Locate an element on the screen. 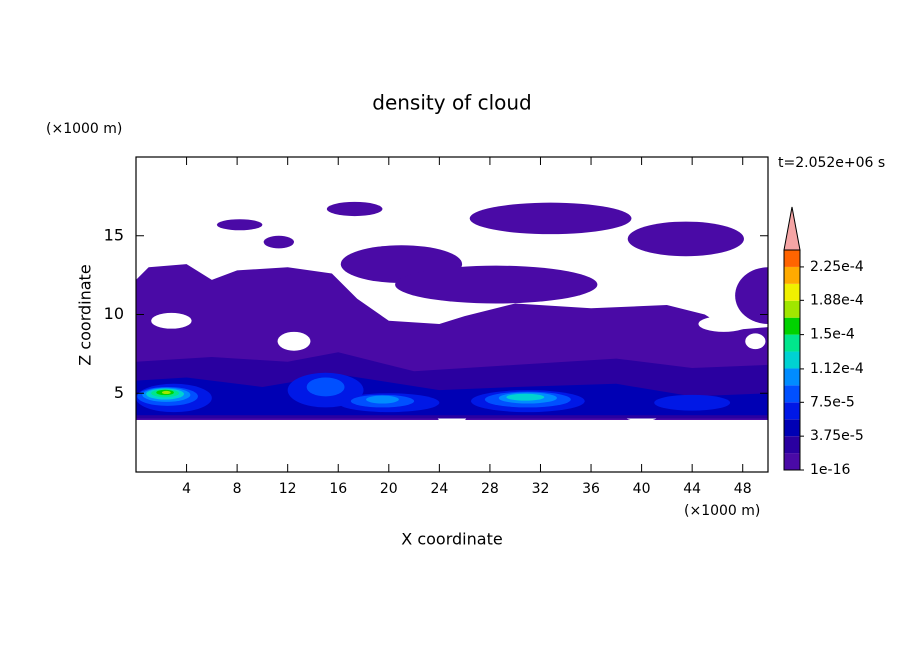 This screenshot has width=904, height=658. x-tick-label: 20 is located at coordinates (389, 489).